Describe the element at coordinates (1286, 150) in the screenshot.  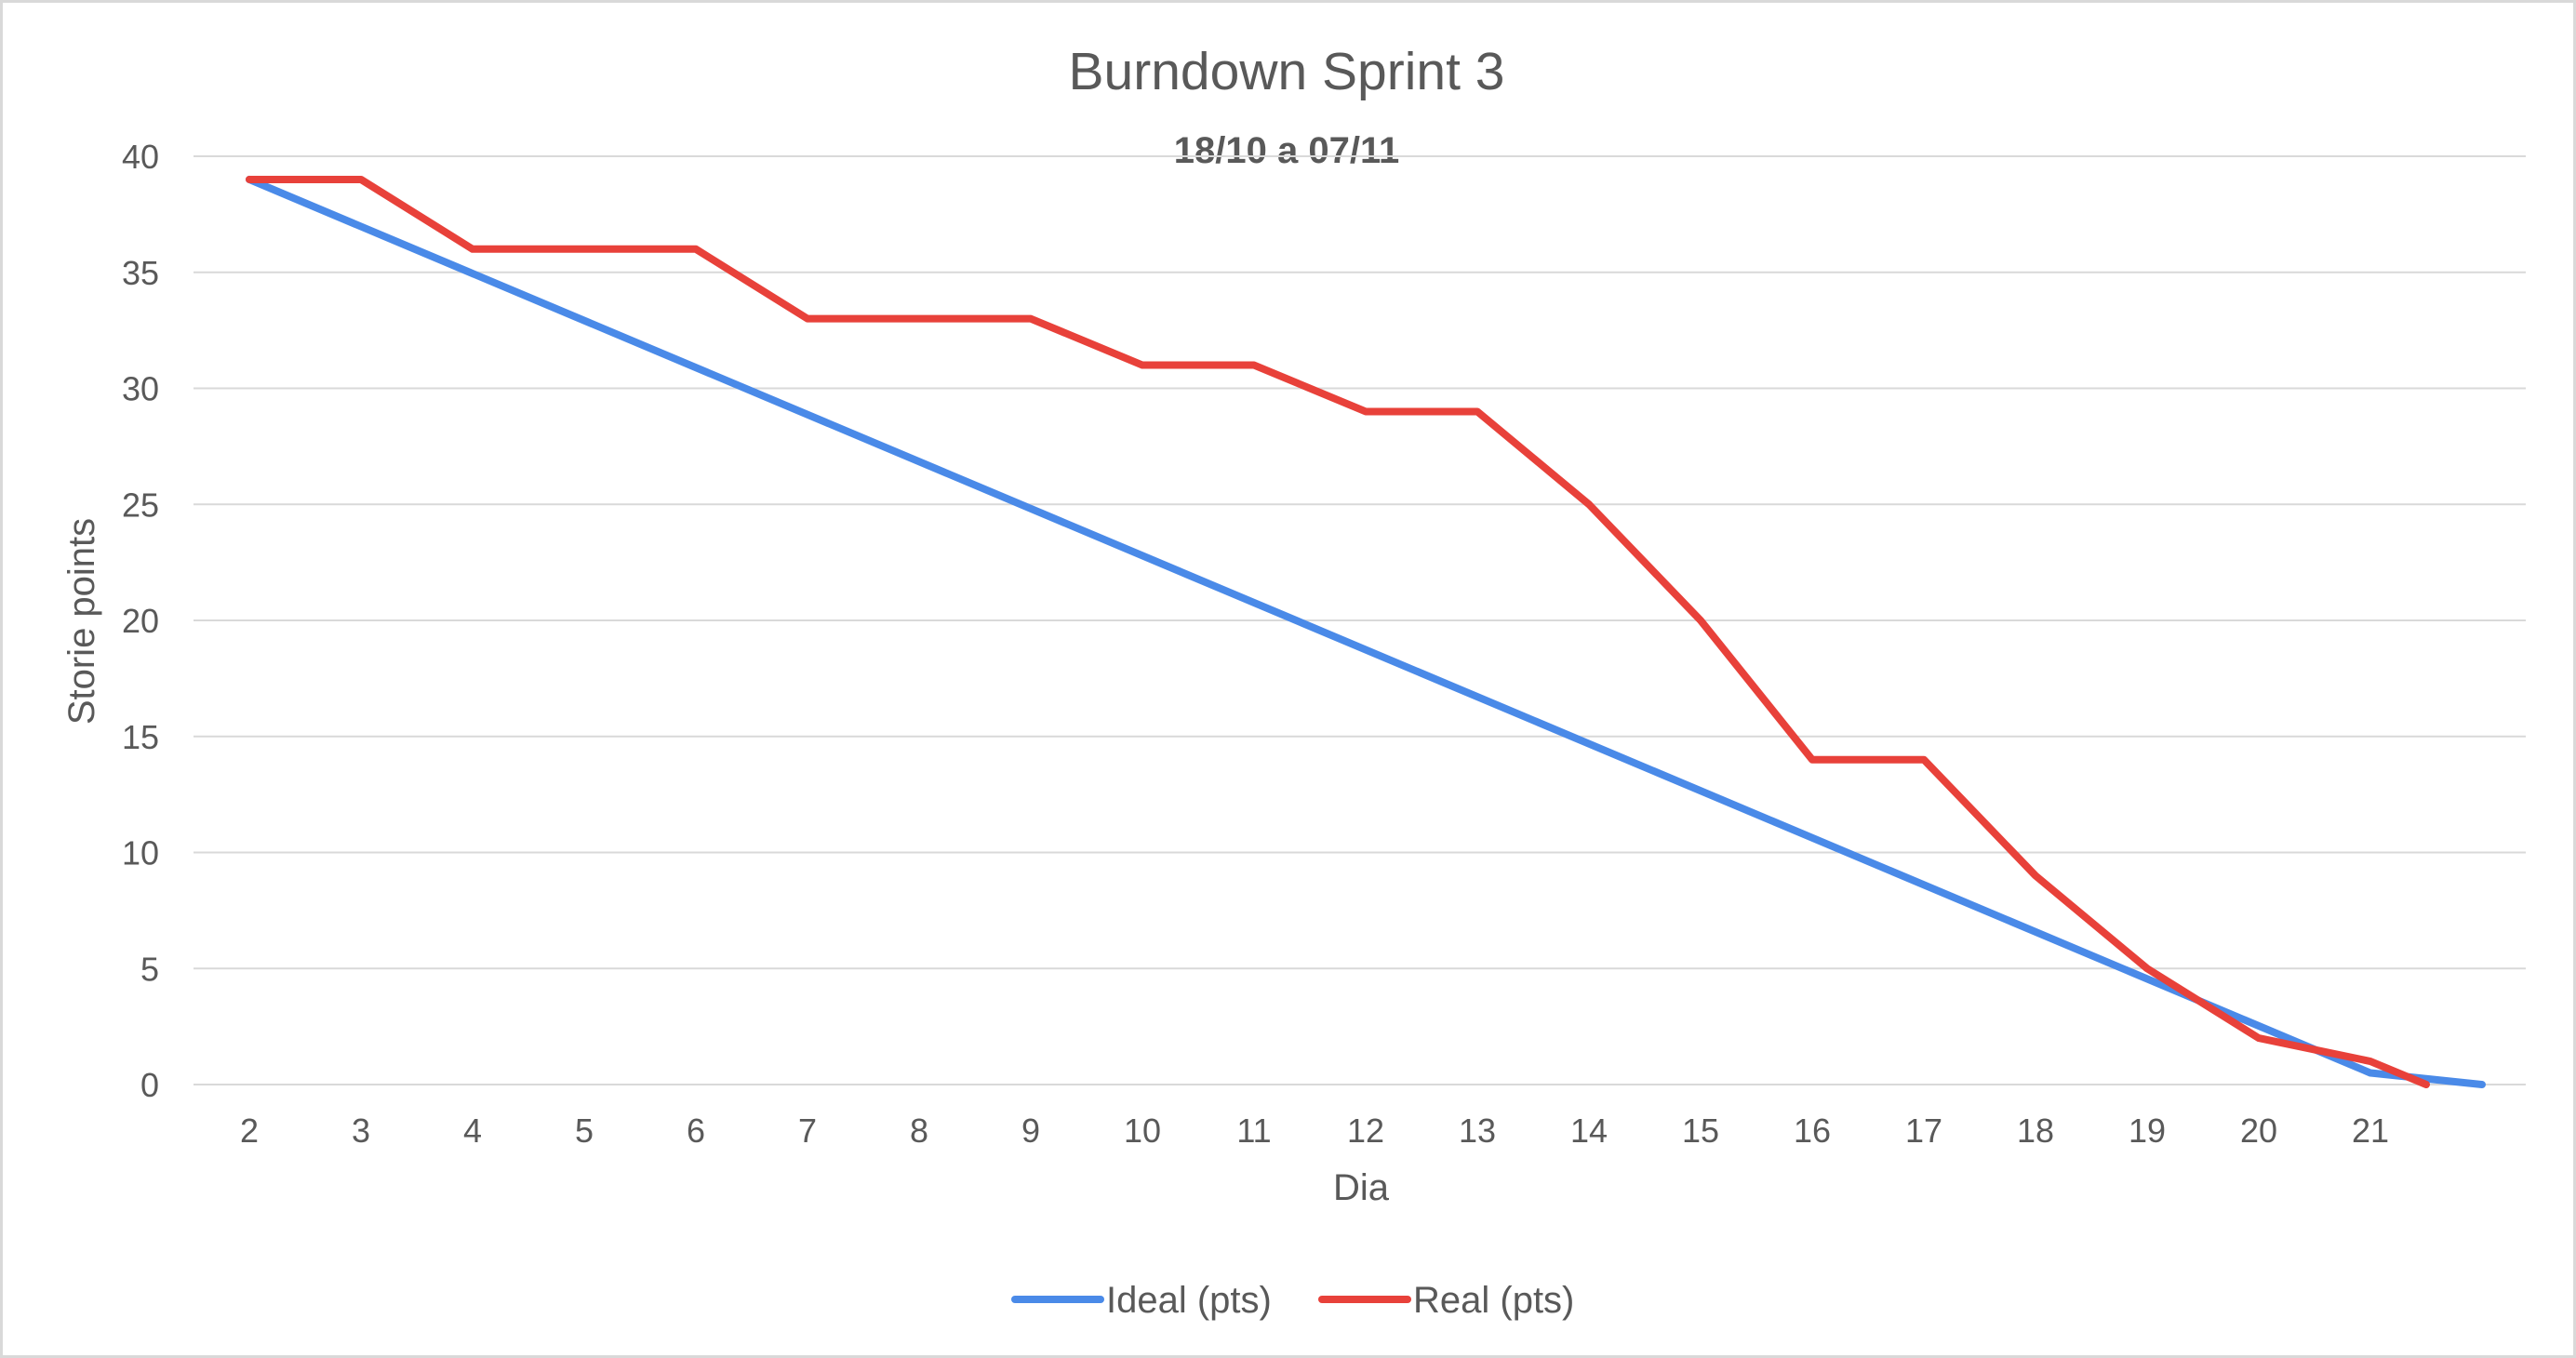
I see `chart-subtitle: 18/10 a 07/11` at that location.